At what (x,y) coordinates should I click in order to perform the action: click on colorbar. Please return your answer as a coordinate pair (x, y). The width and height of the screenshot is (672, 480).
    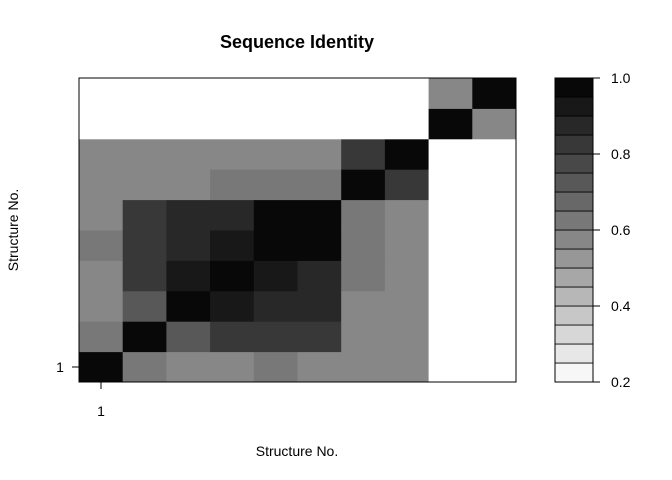
    Looking at the image, I should click on (574, 230).